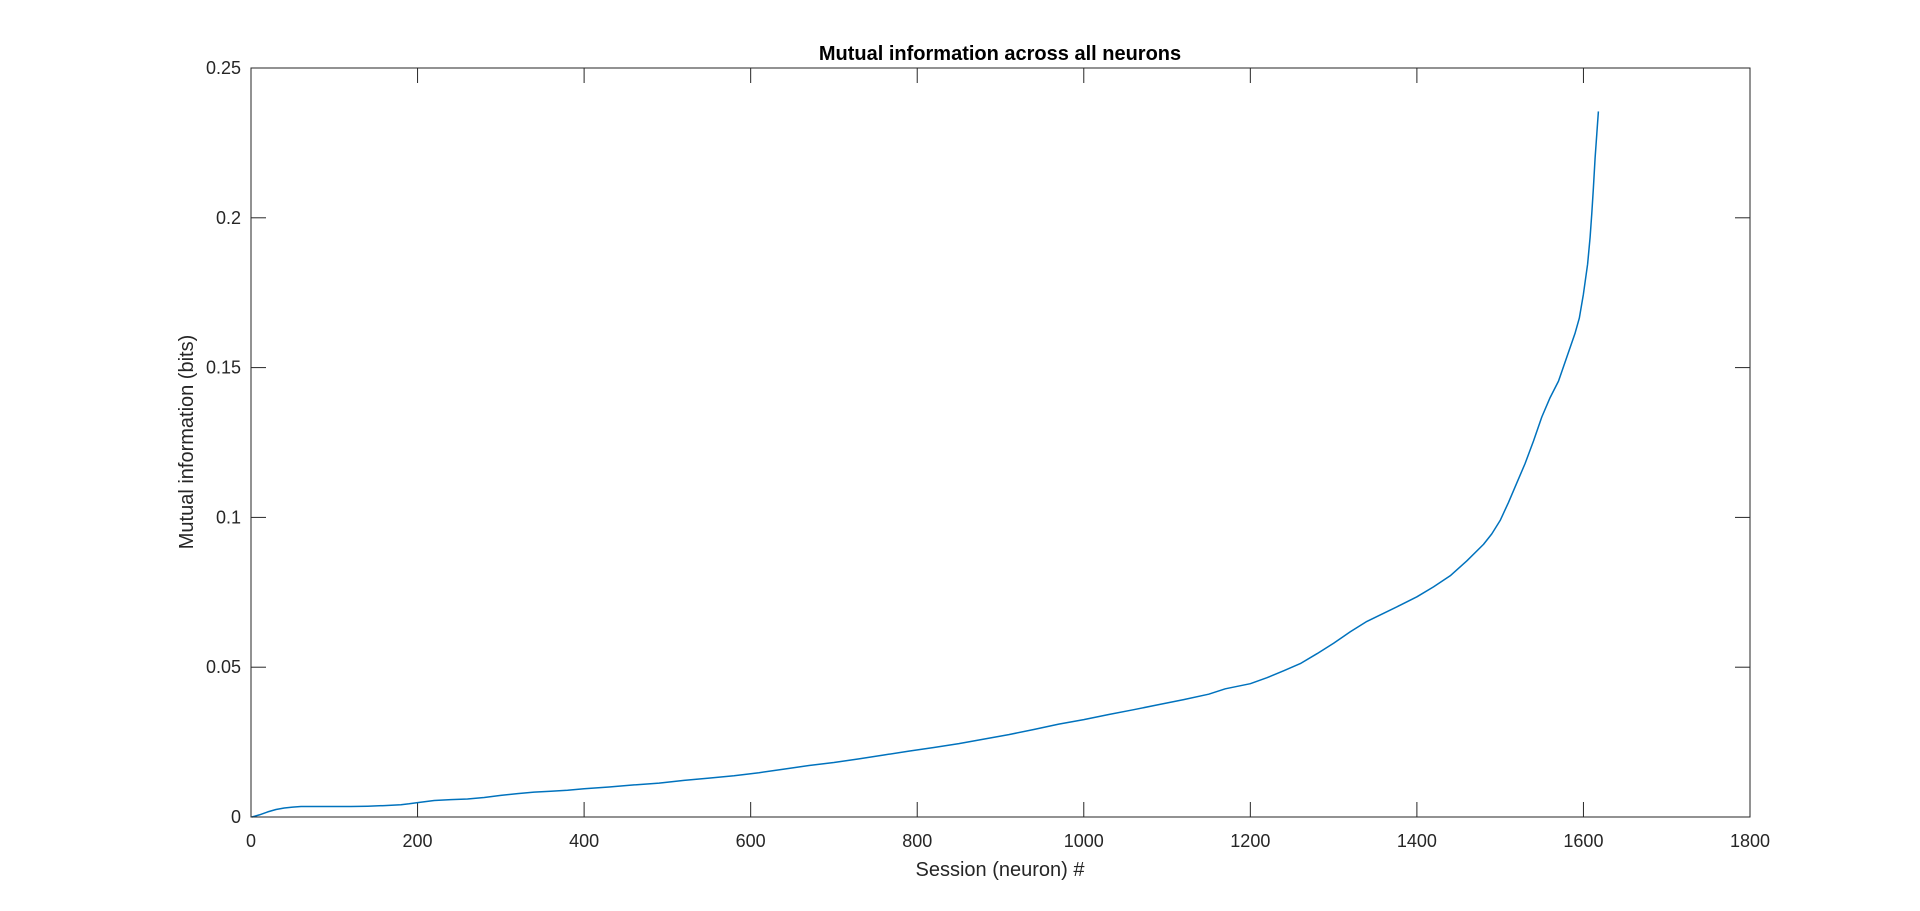  Describe the element at coordinates (187, 442) in the screenshot. I see `y-axis-label: Mutual information (bits)` at that location.